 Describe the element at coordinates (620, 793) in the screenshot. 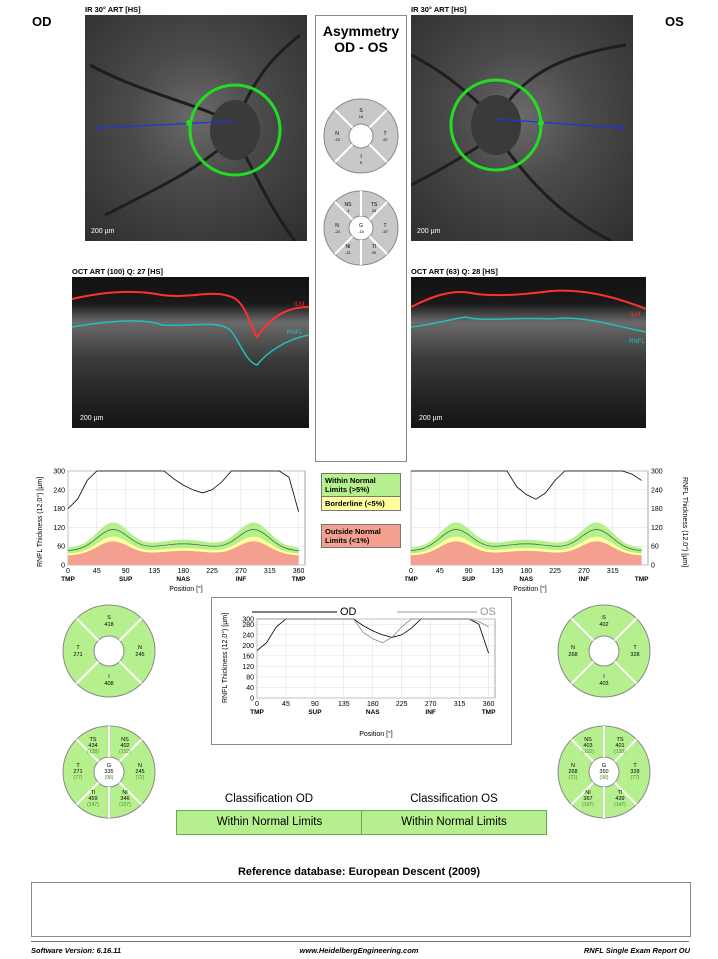

I see `svg-text: TI` at that location.